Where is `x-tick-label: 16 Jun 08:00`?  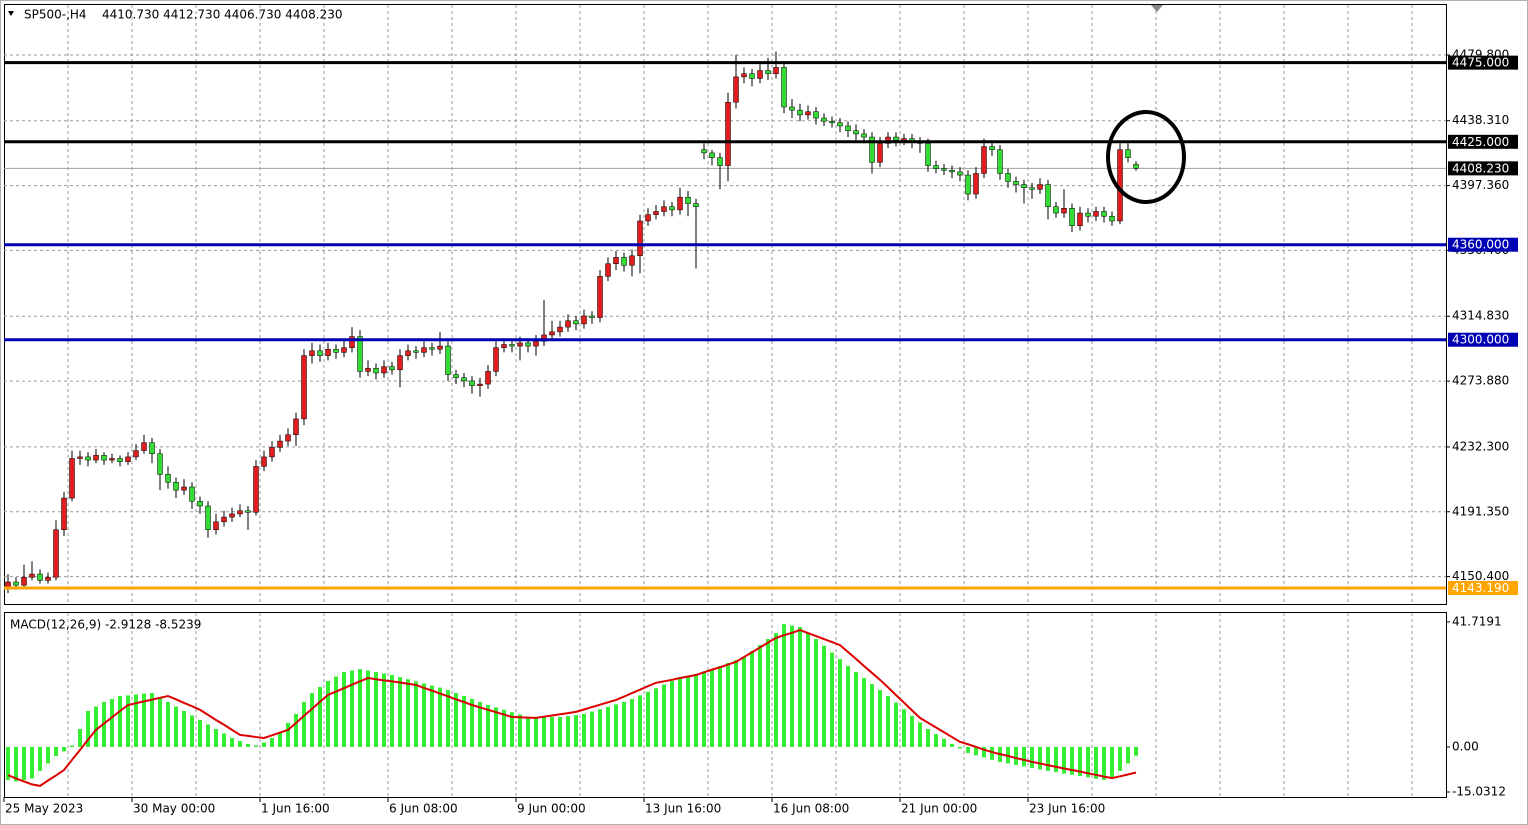 x-tick-label: 16 Jun 08:00 is located at coordinates (811, 809).